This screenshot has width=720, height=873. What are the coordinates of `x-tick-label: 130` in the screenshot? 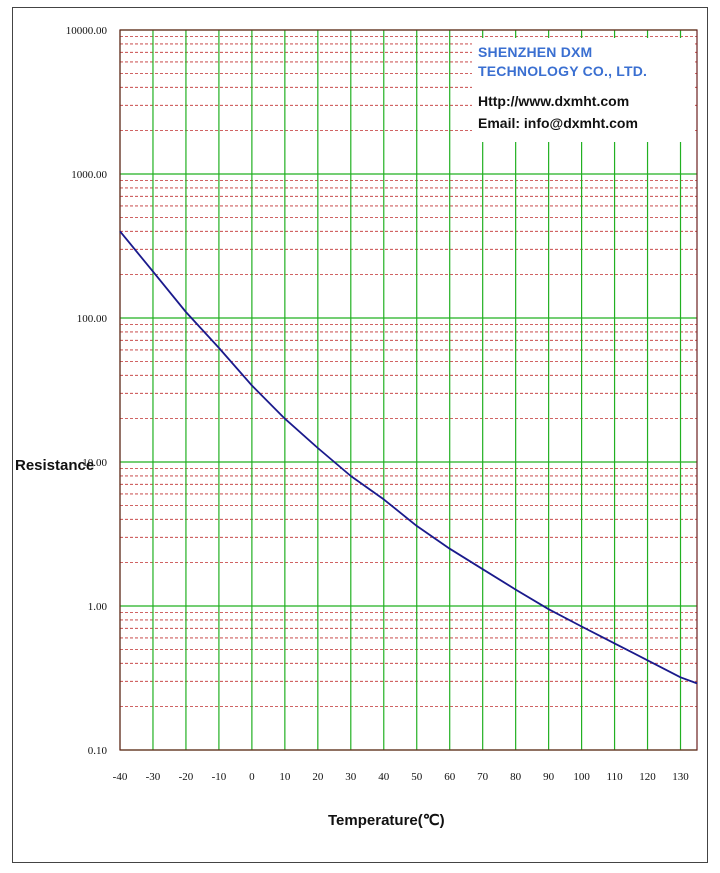 It's located at (680, 777).